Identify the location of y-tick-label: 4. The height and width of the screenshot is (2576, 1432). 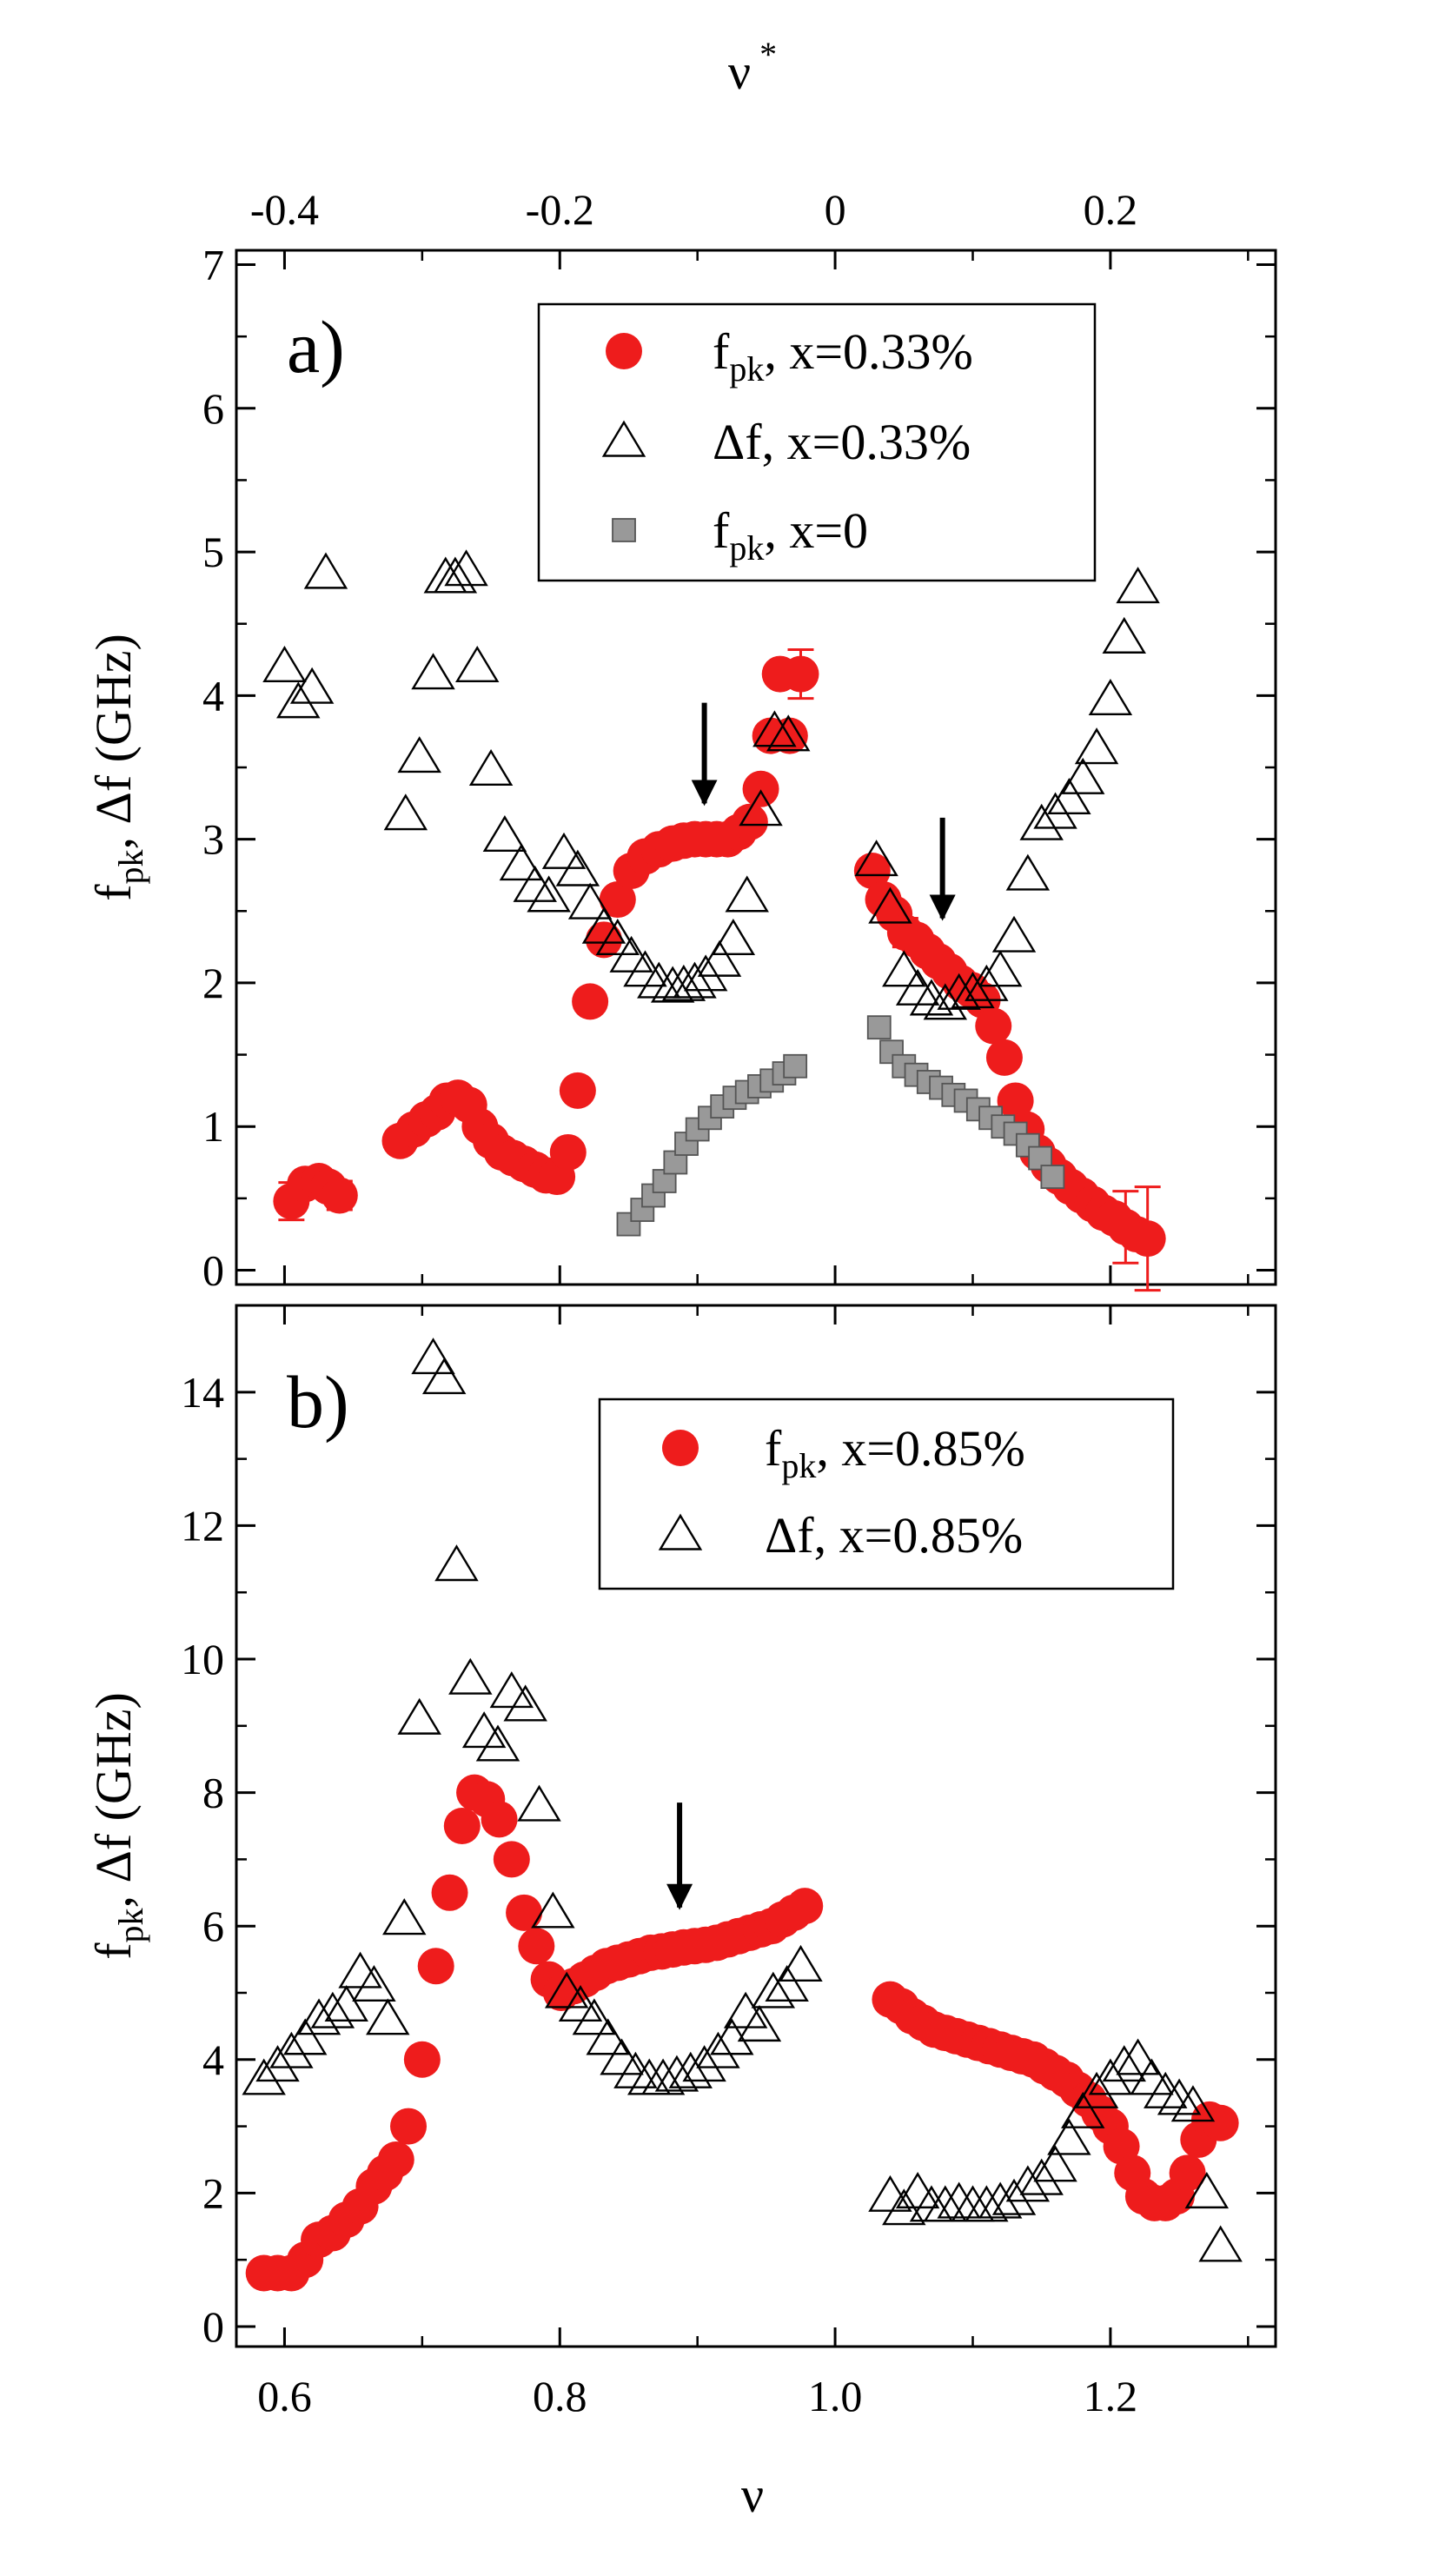
(213, 2059).